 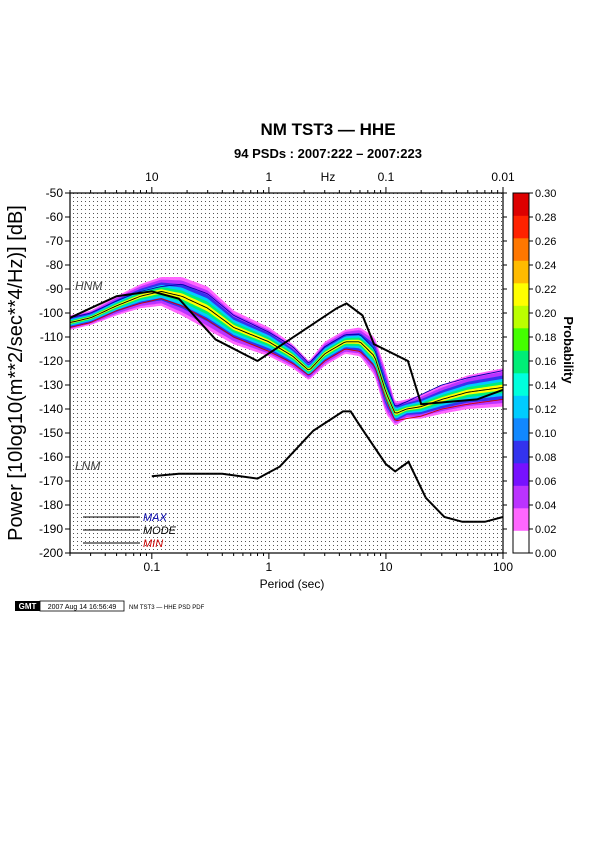 What do you see at coordinates (545, 458) in the screenshot?
I see `colorbar-tick-label: 0.08` at bounding box center [545, 458].